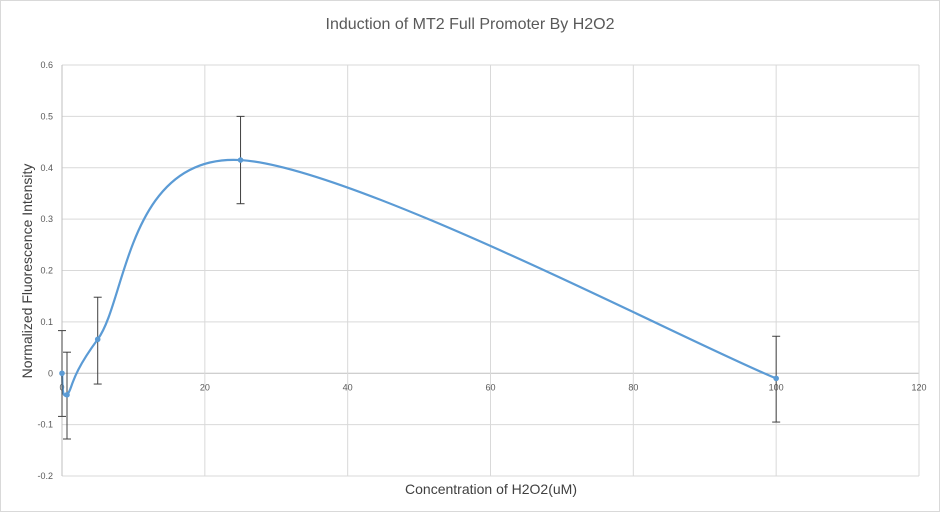  What do you see at coordinates (470, 24) in the screenshot?
I see `chart-title: Induction of MT2 Full Promoter By H2O2` at bounding box center [470, 24].